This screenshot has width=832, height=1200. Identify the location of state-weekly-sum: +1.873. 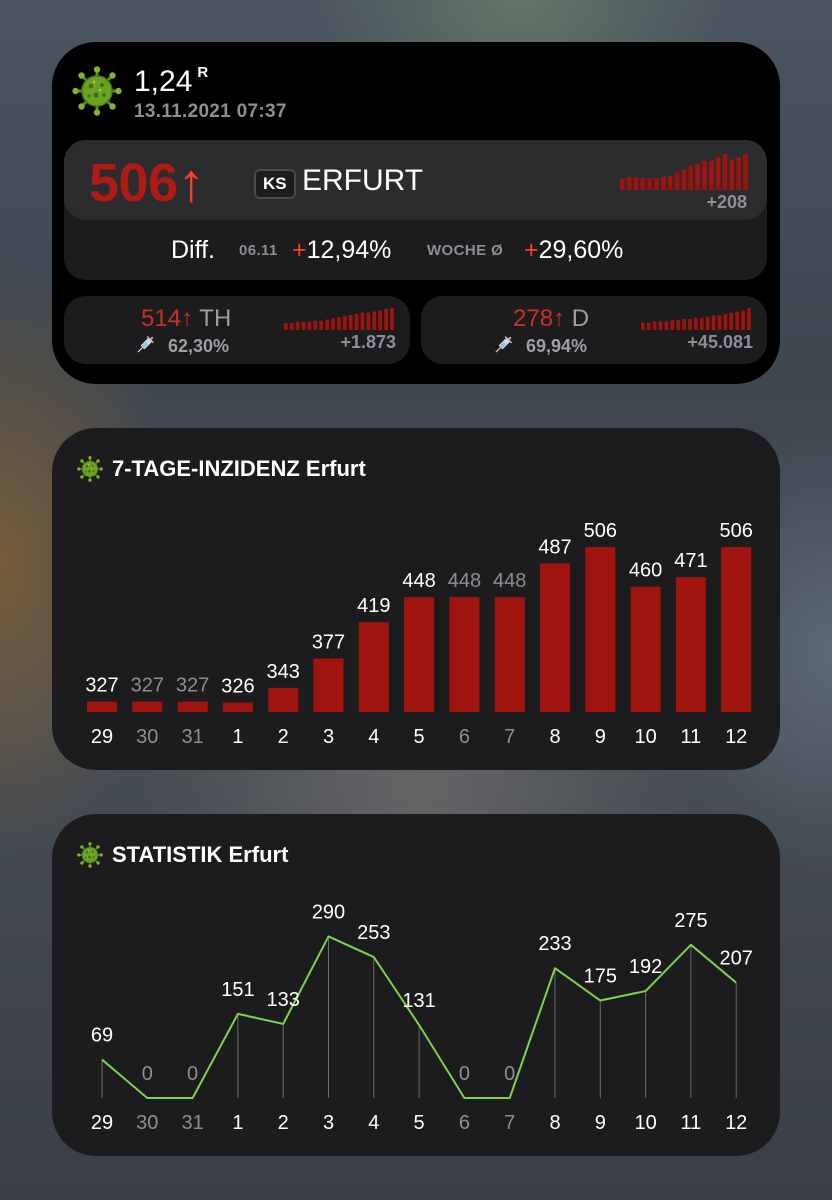
(368, 342).